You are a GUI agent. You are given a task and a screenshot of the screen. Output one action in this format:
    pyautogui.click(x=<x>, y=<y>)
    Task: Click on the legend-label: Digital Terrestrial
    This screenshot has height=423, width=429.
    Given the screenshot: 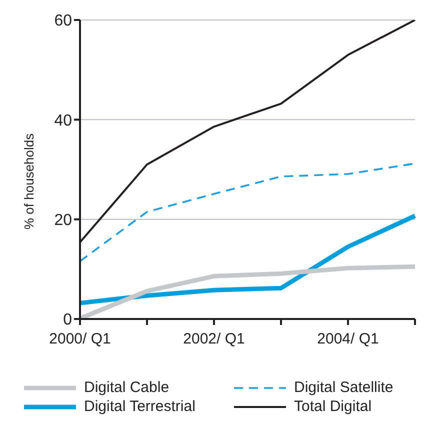 What is the action you would take?
    pyautogui.click(x=140, y=406)
    